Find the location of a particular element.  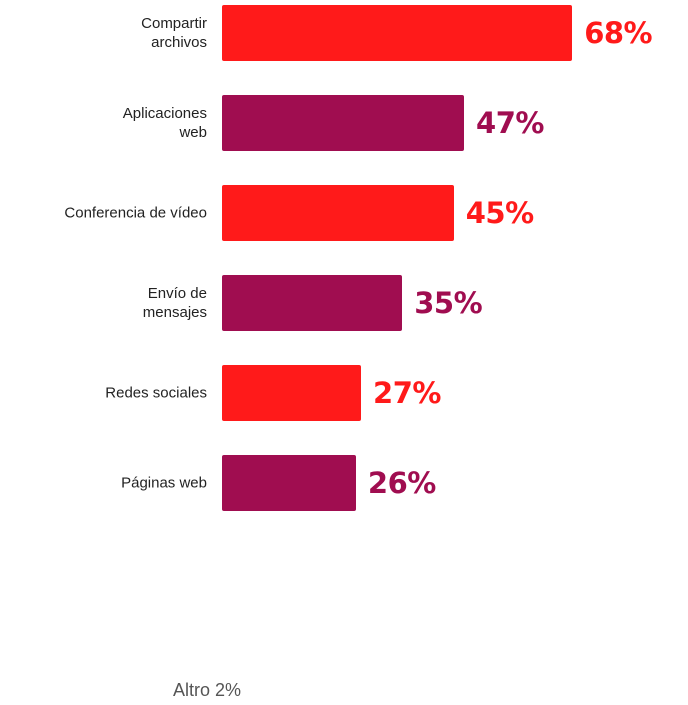

value-label: 35% is located at coordinates (448, 303).